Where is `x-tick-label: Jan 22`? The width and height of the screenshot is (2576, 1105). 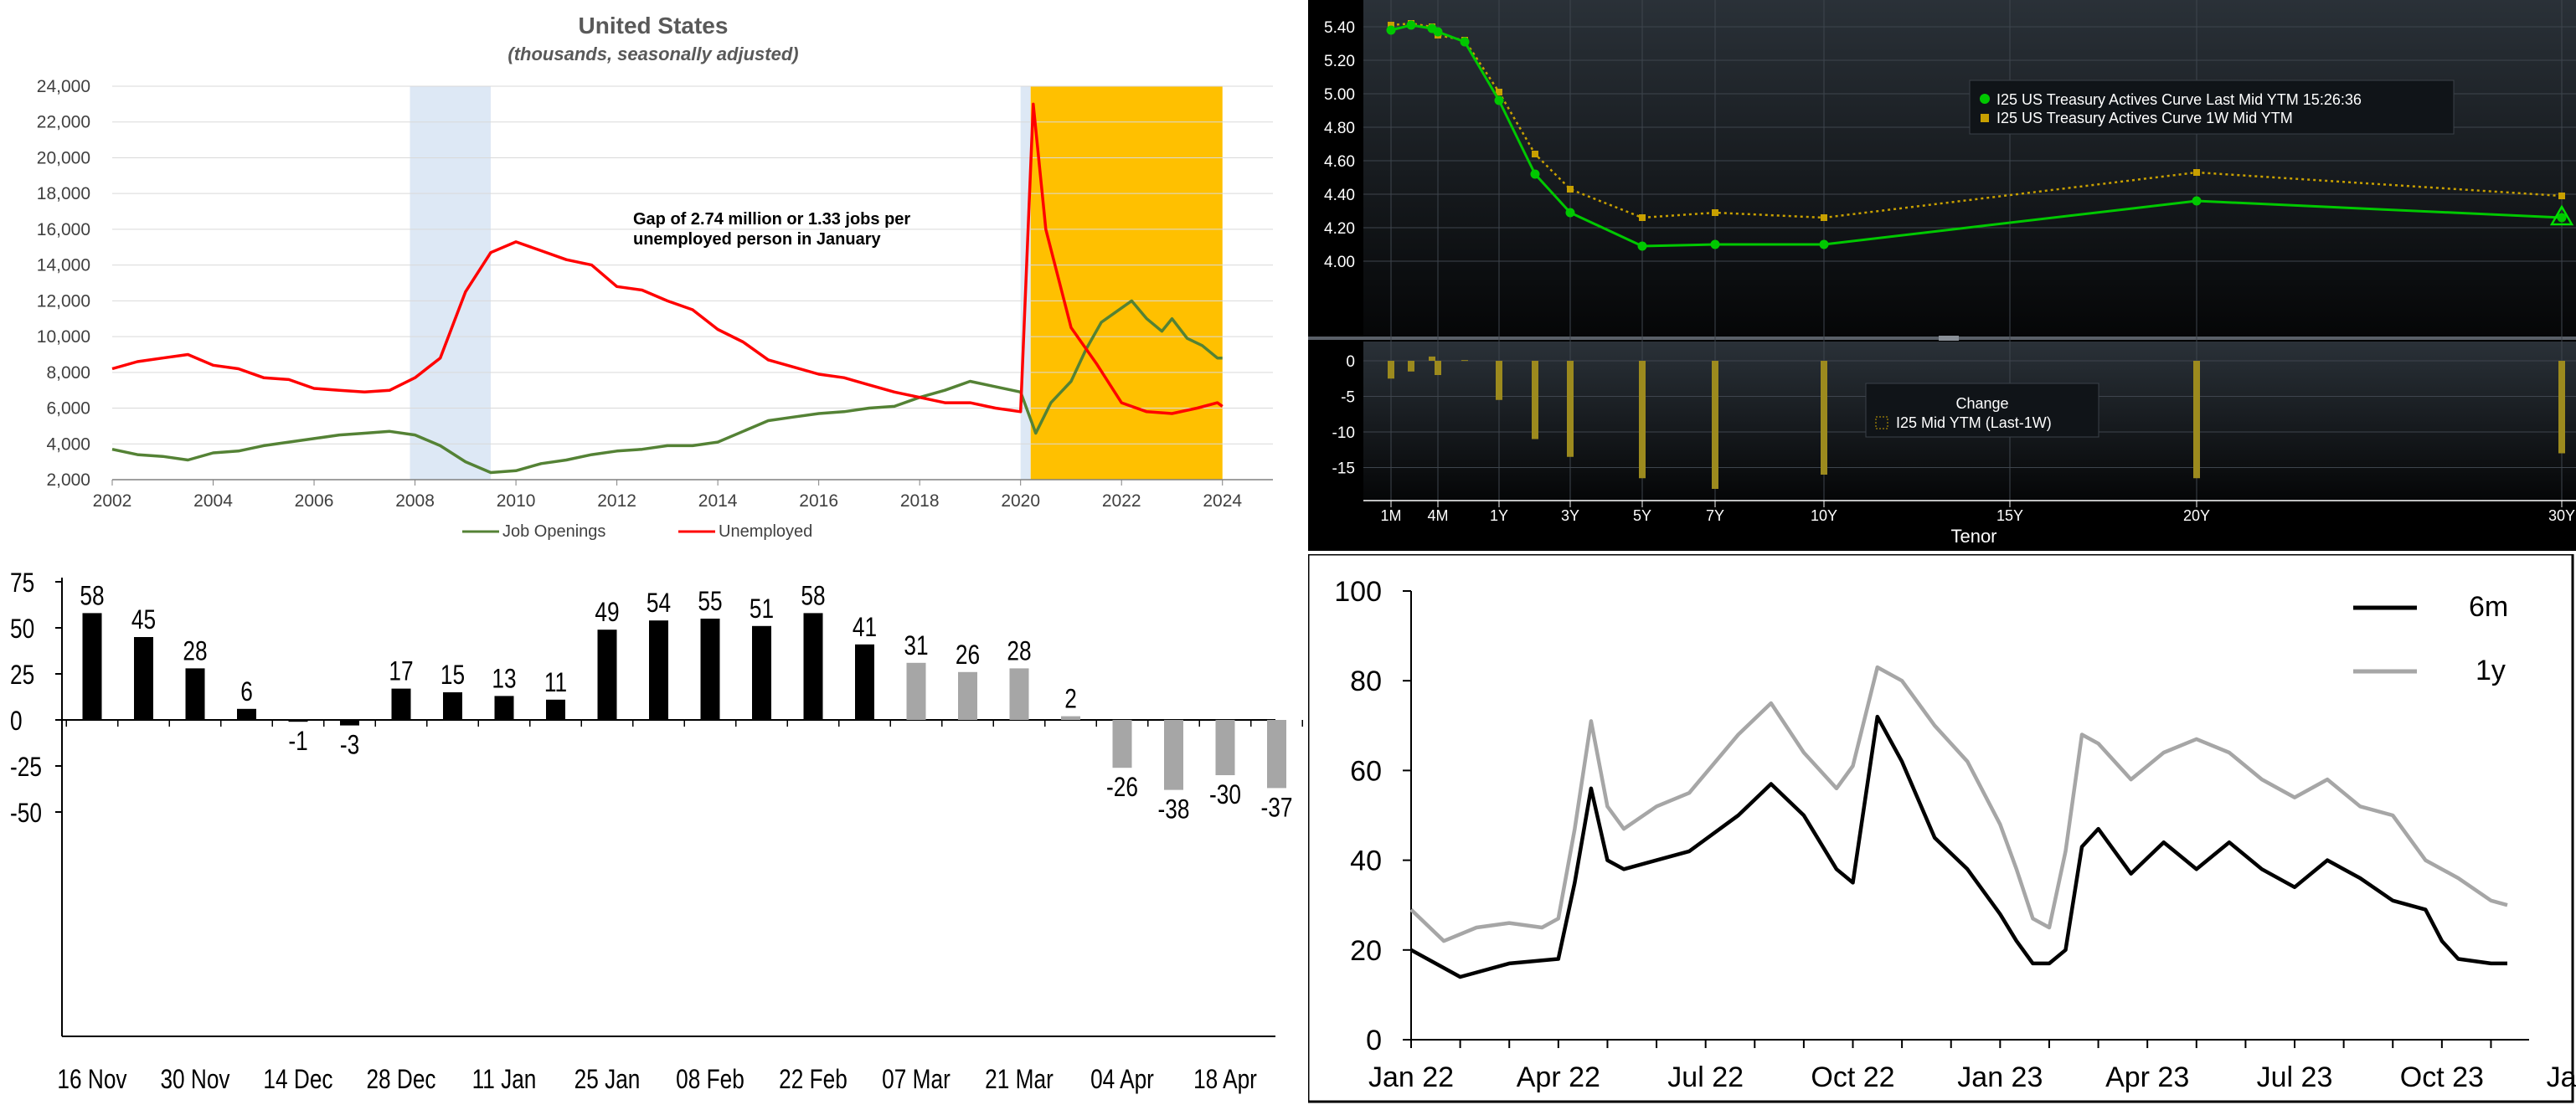
x-tick-label: Jan 22 is located at coordinates (1411, 1077).